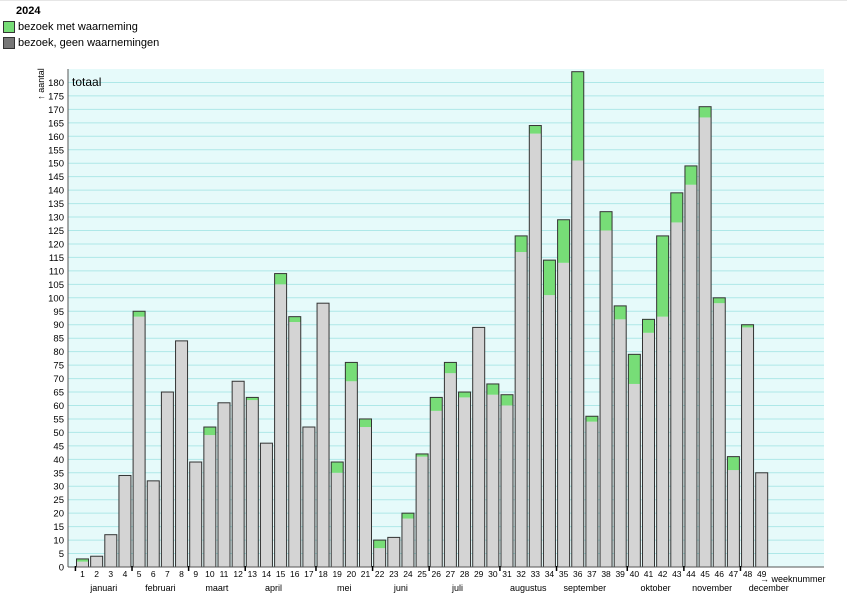  I want to click on month-label: maart, so click(217, 588).